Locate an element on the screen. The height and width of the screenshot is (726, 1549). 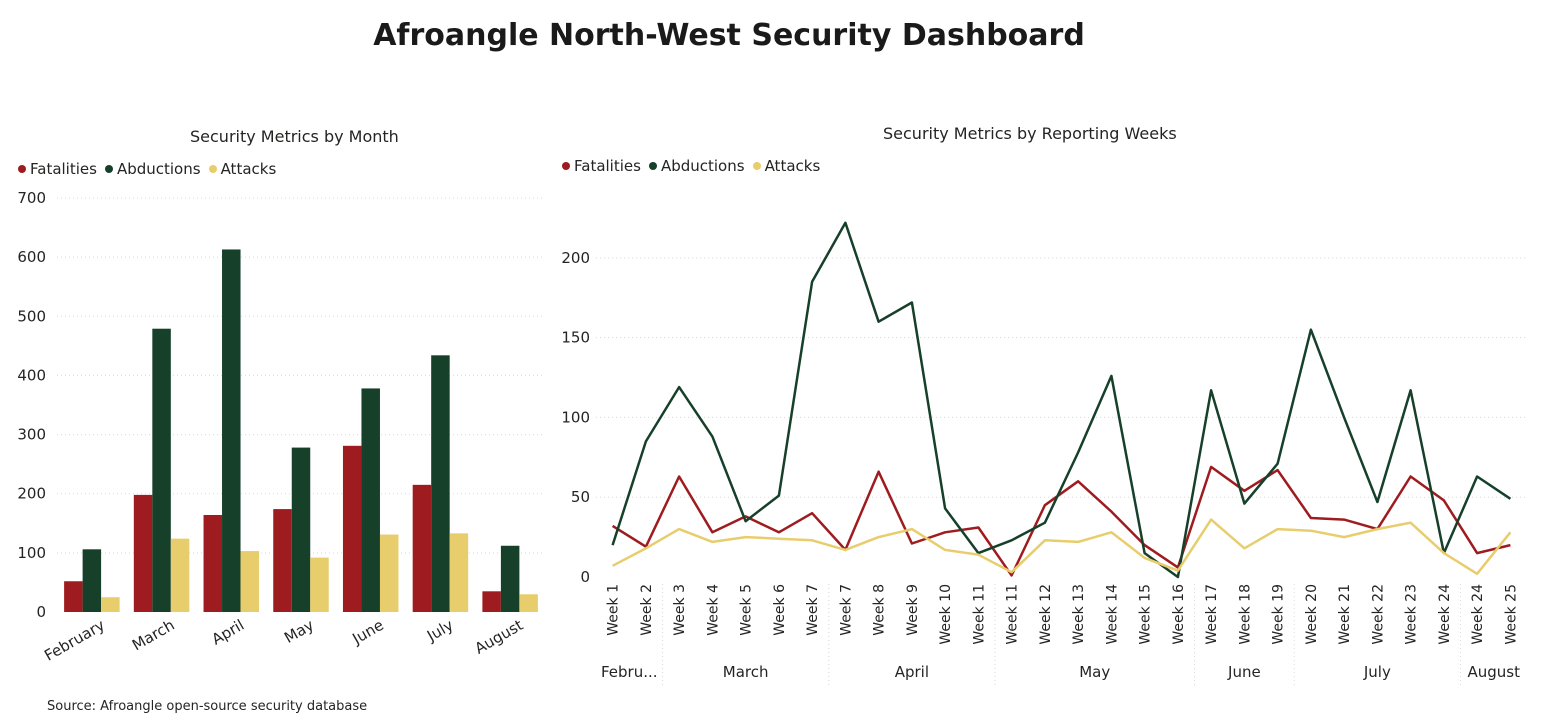
x-tick-label: July is located at coordinates (439, 631).